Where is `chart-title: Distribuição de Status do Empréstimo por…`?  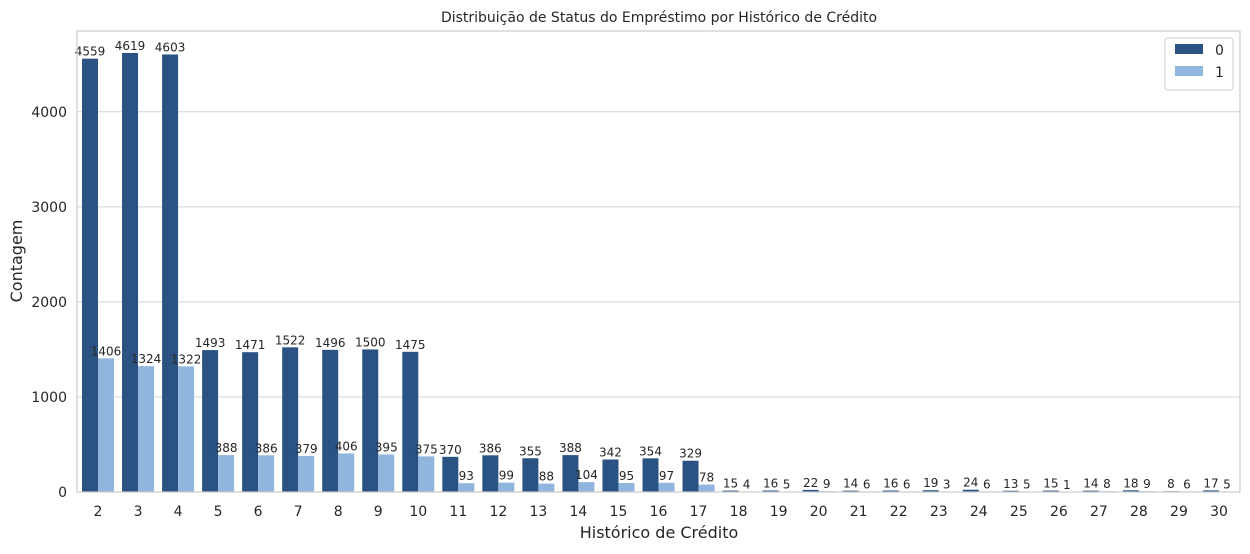 chart-title: Distribuição de Status do Empréstimo por… is located at coordinates (659, 18).